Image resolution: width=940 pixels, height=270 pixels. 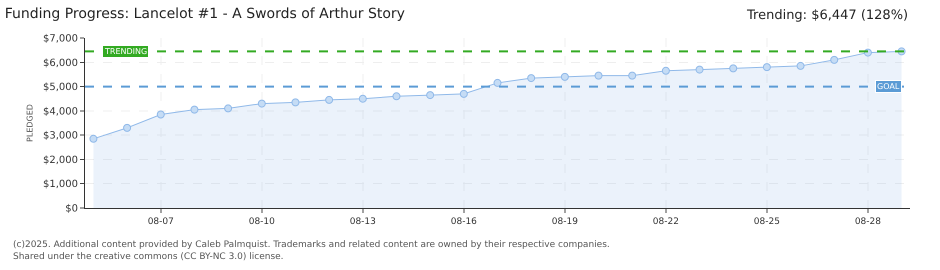 What do you see at coordinates (665, 221) in the screenshot?
I see `x-tick-label: 08-22` at bounding box center [665, 221].